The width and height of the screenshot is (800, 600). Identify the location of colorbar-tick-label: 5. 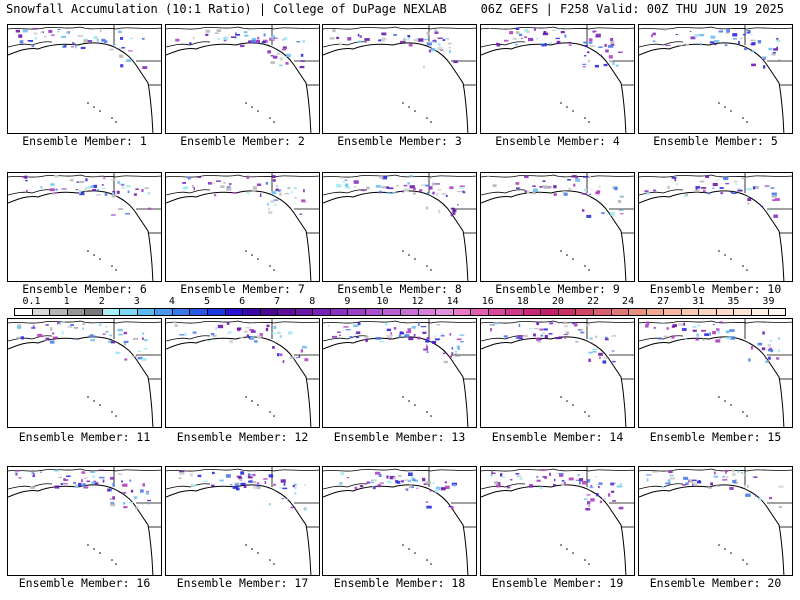
(207, 301).